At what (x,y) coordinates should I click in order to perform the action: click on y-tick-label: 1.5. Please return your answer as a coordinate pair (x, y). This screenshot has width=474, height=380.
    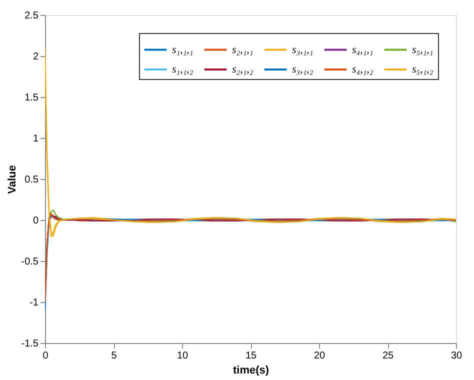
    Looking at the image, I should click on (31, 98).